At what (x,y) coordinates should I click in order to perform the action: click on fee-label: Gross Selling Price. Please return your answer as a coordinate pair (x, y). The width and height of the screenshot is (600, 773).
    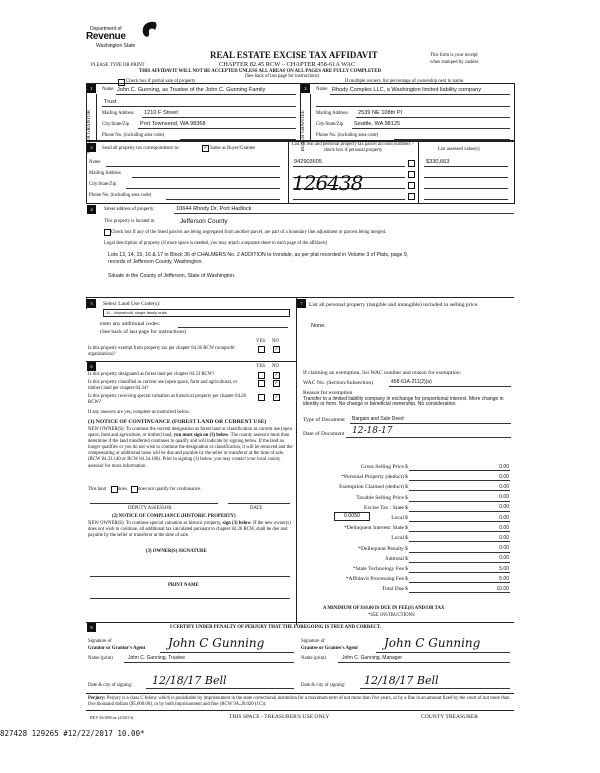
    Looking at the image, I should click on (382, 467).